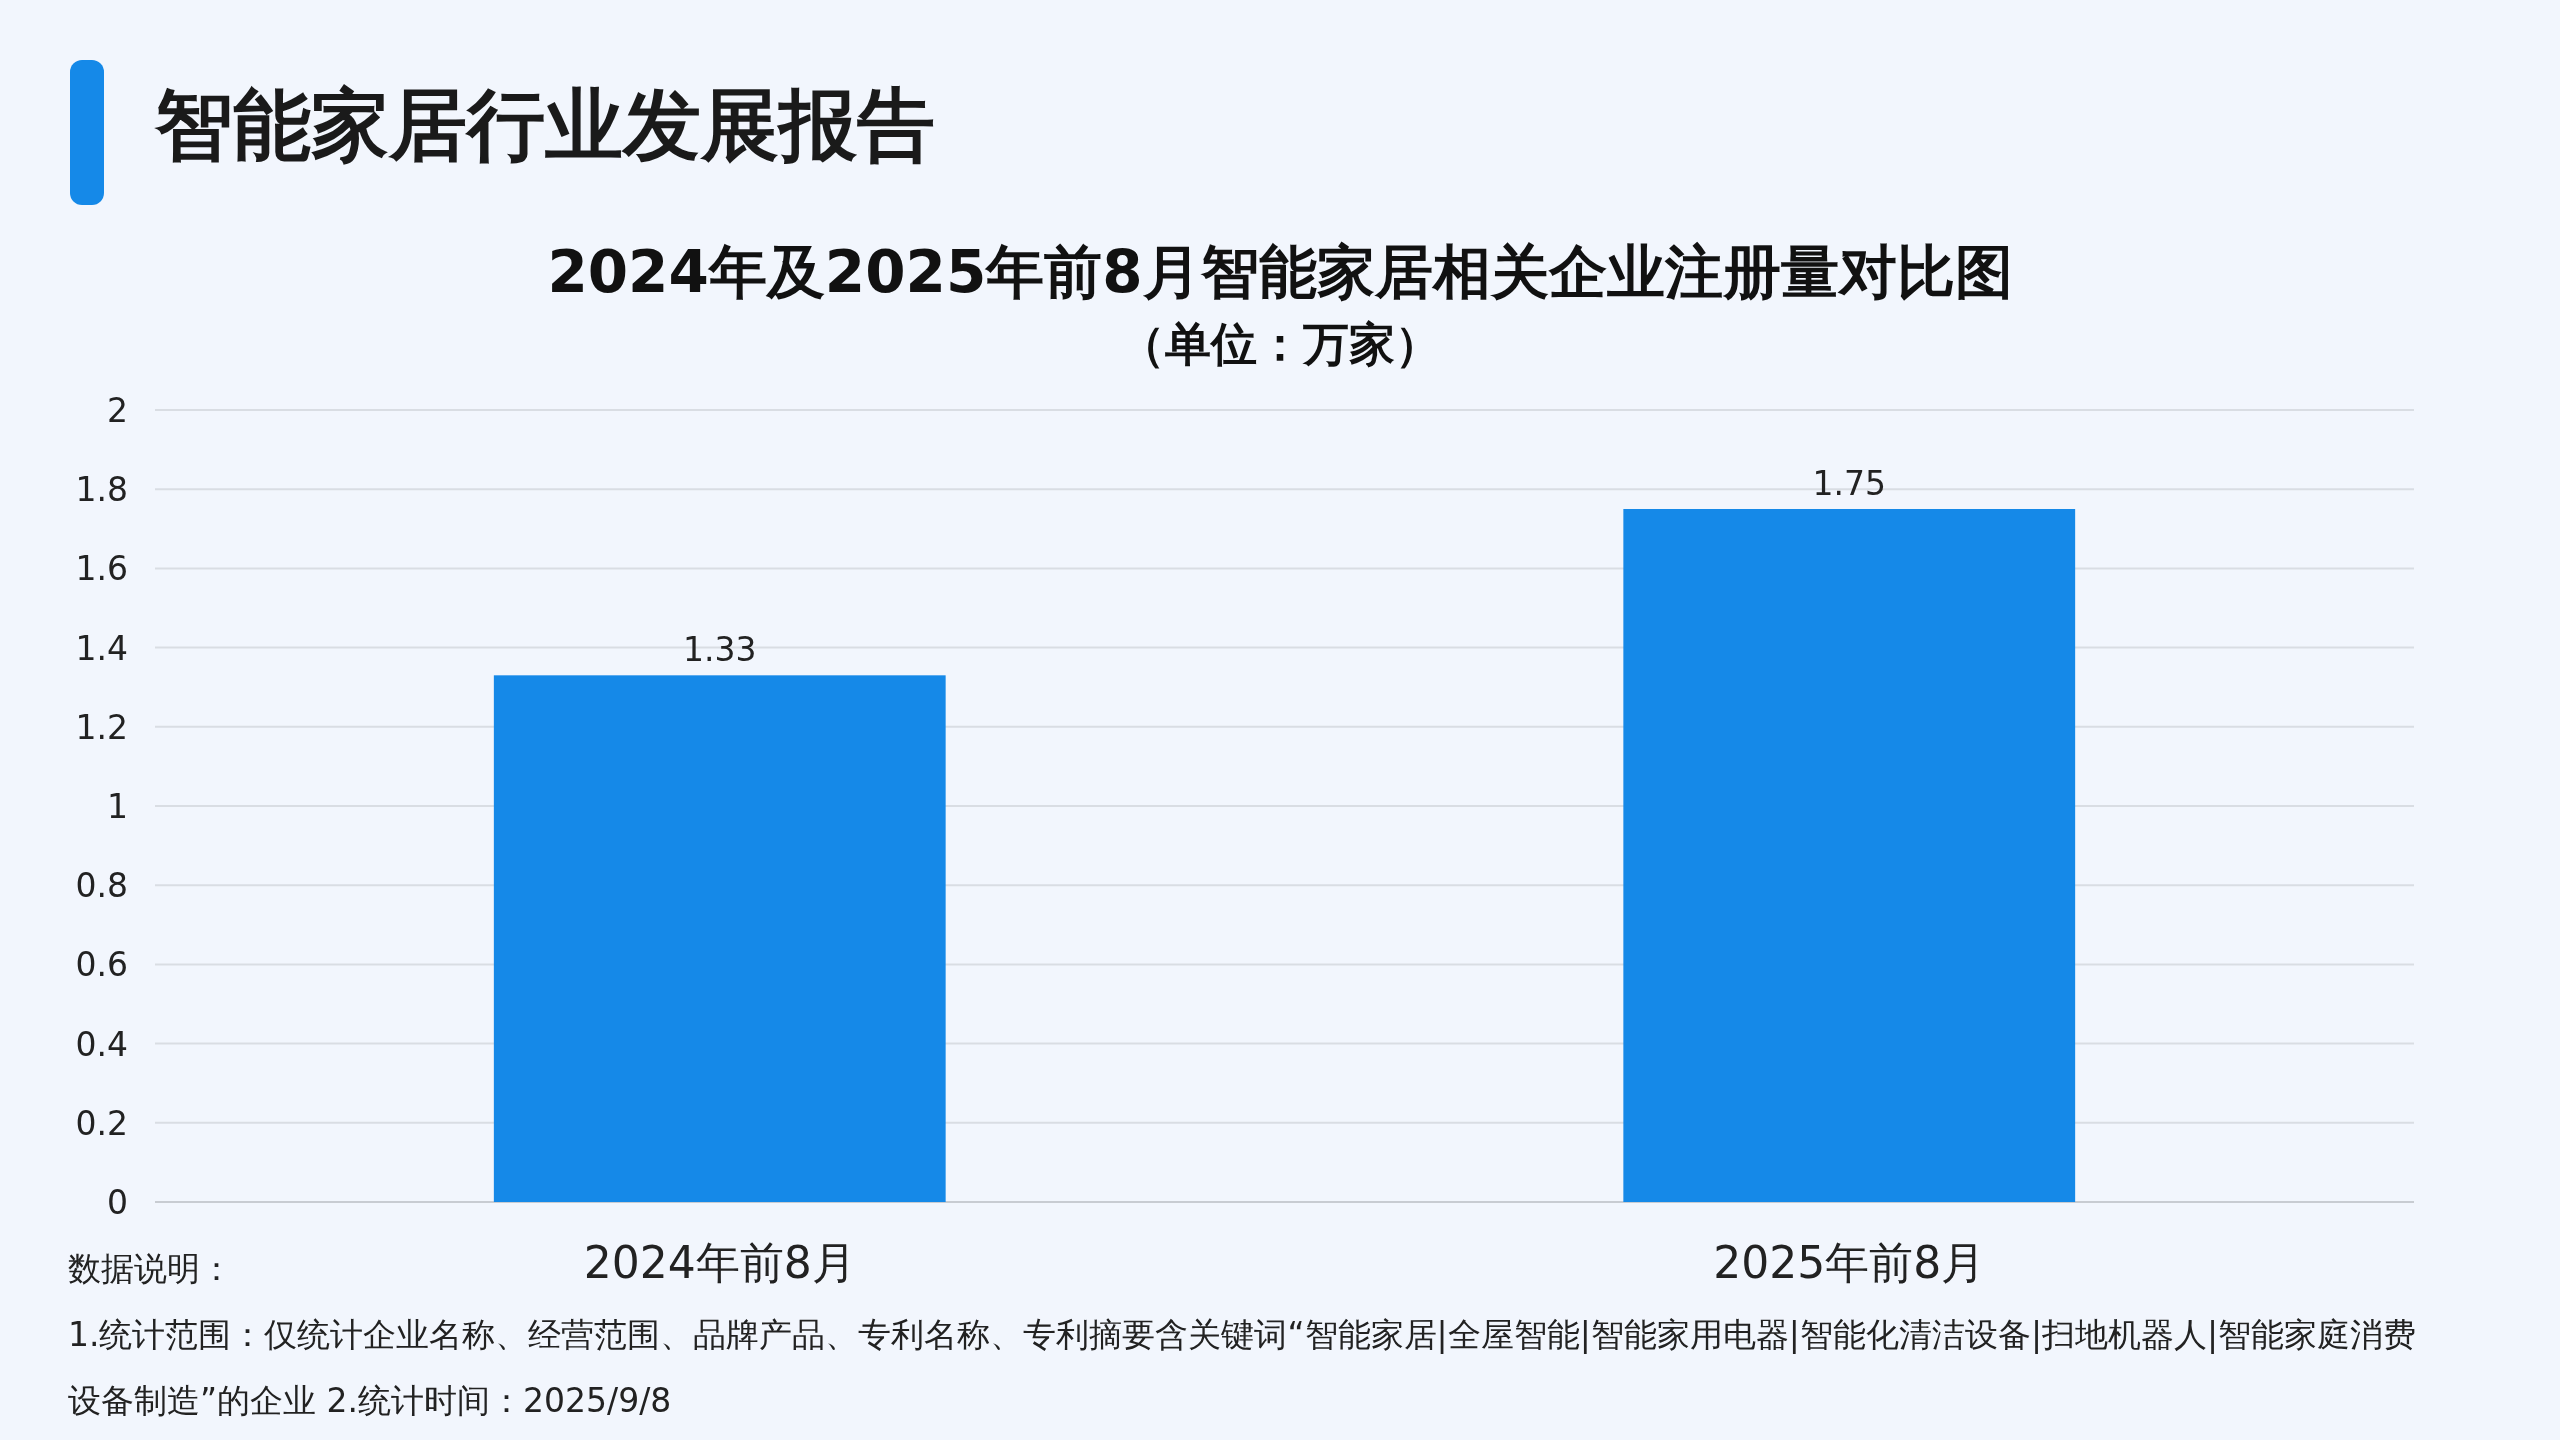  I want to click on x-tick-label: 2025年前8月, so click(1849, 1262).